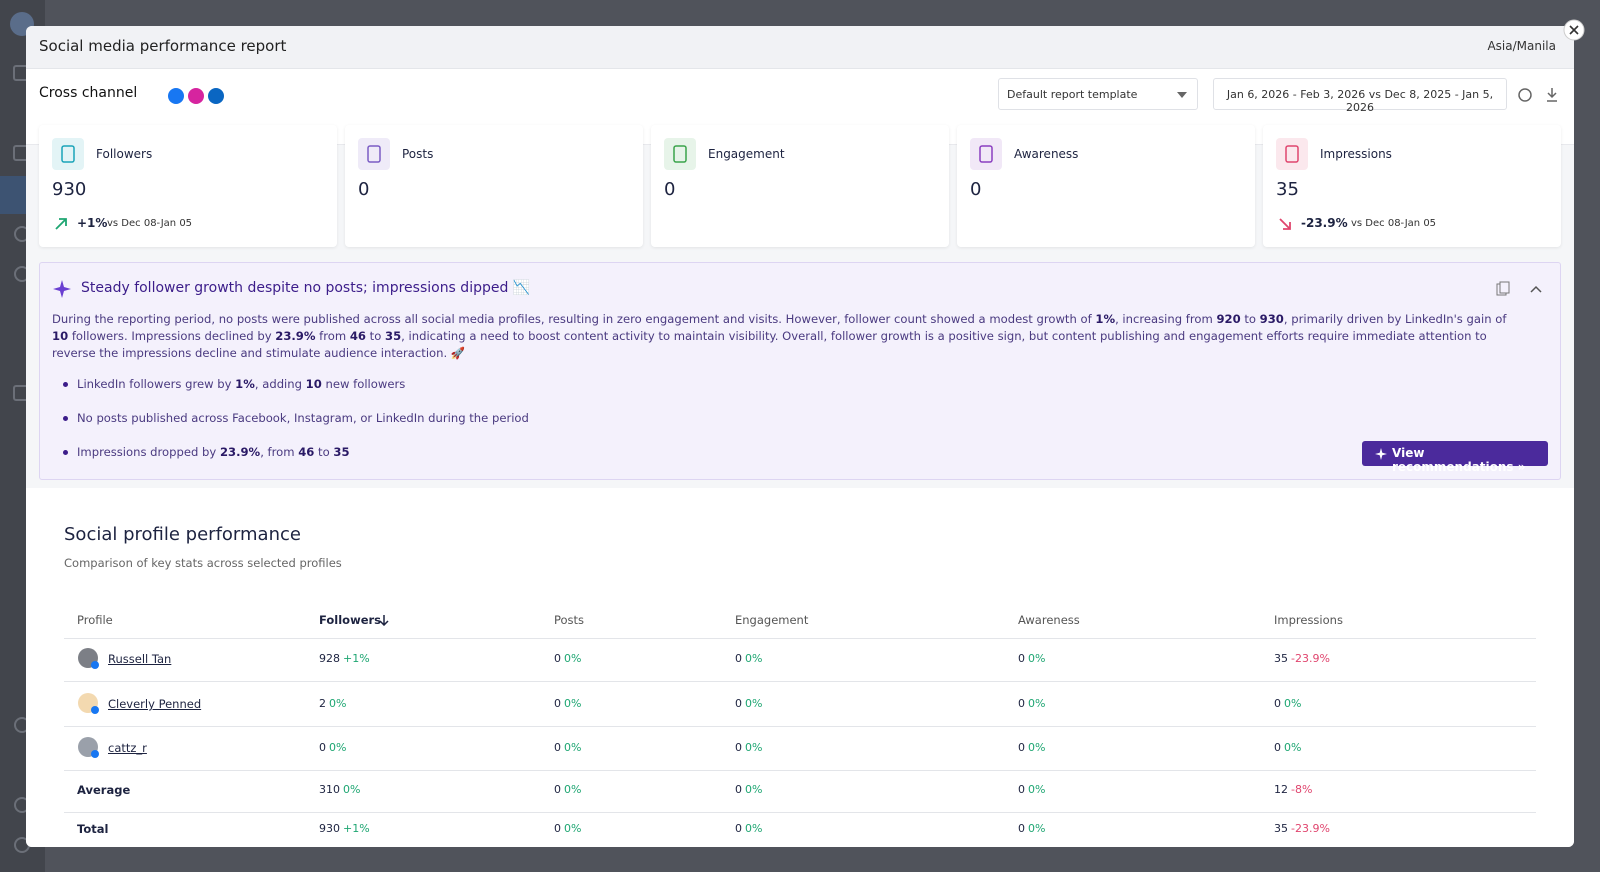 This screenshot has height=876, width=1600. What do you see at coordinates (1541, 95) in the screenshot?
I see `action-icons` at bounding box center [1541, 95].